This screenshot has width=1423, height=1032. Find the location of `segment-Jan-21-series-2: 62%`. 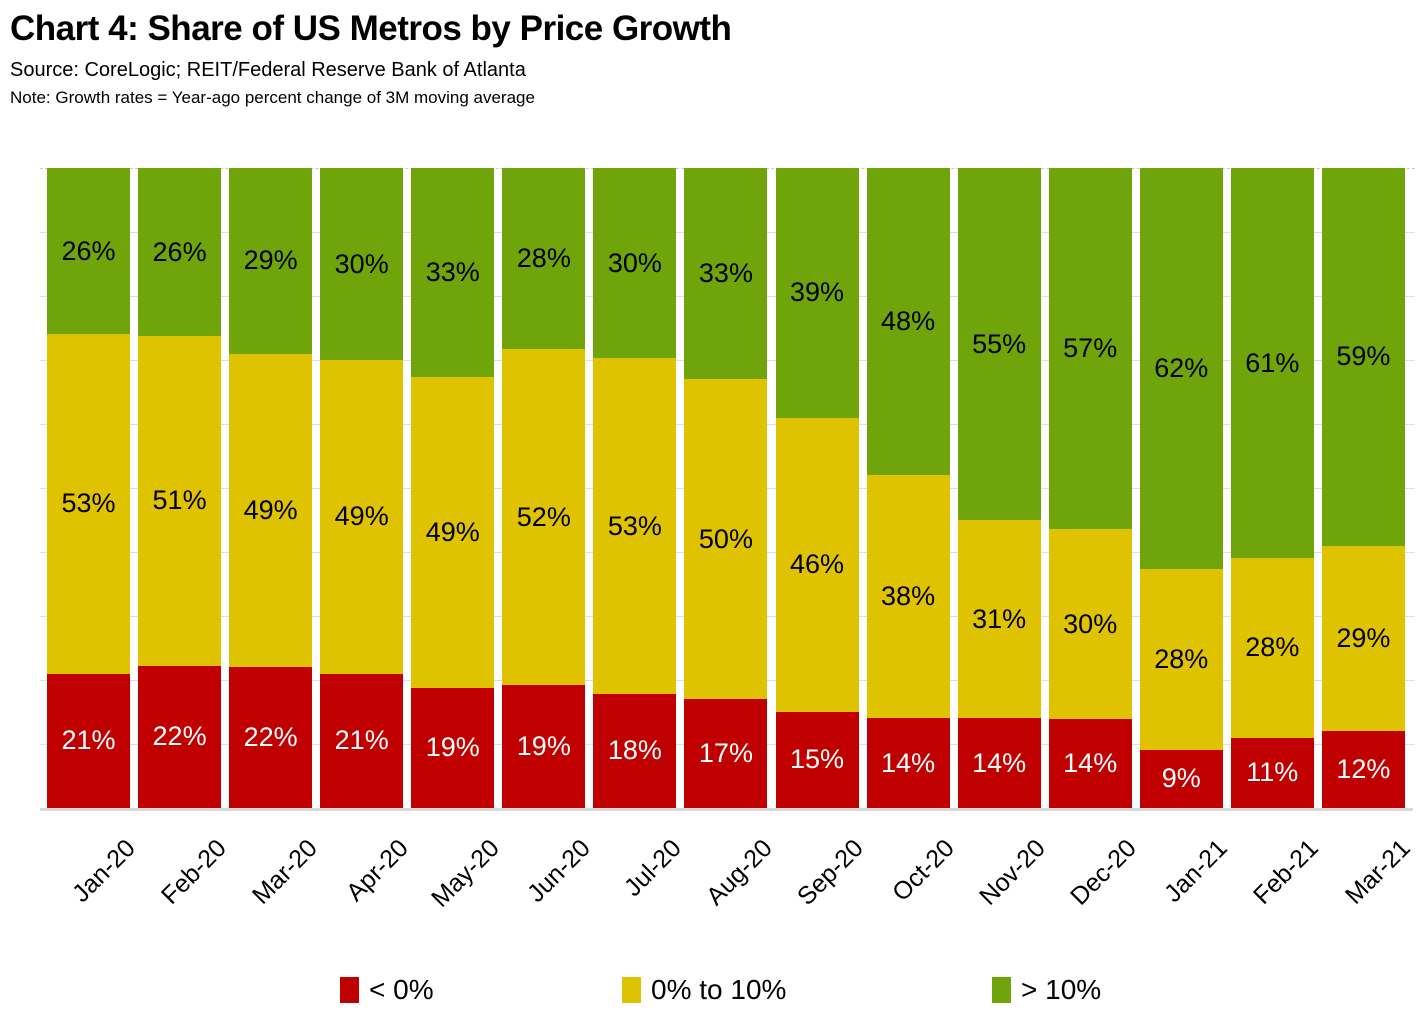

segment-Jan-21-series-2: 62% is located at coordinates (1181, 368).